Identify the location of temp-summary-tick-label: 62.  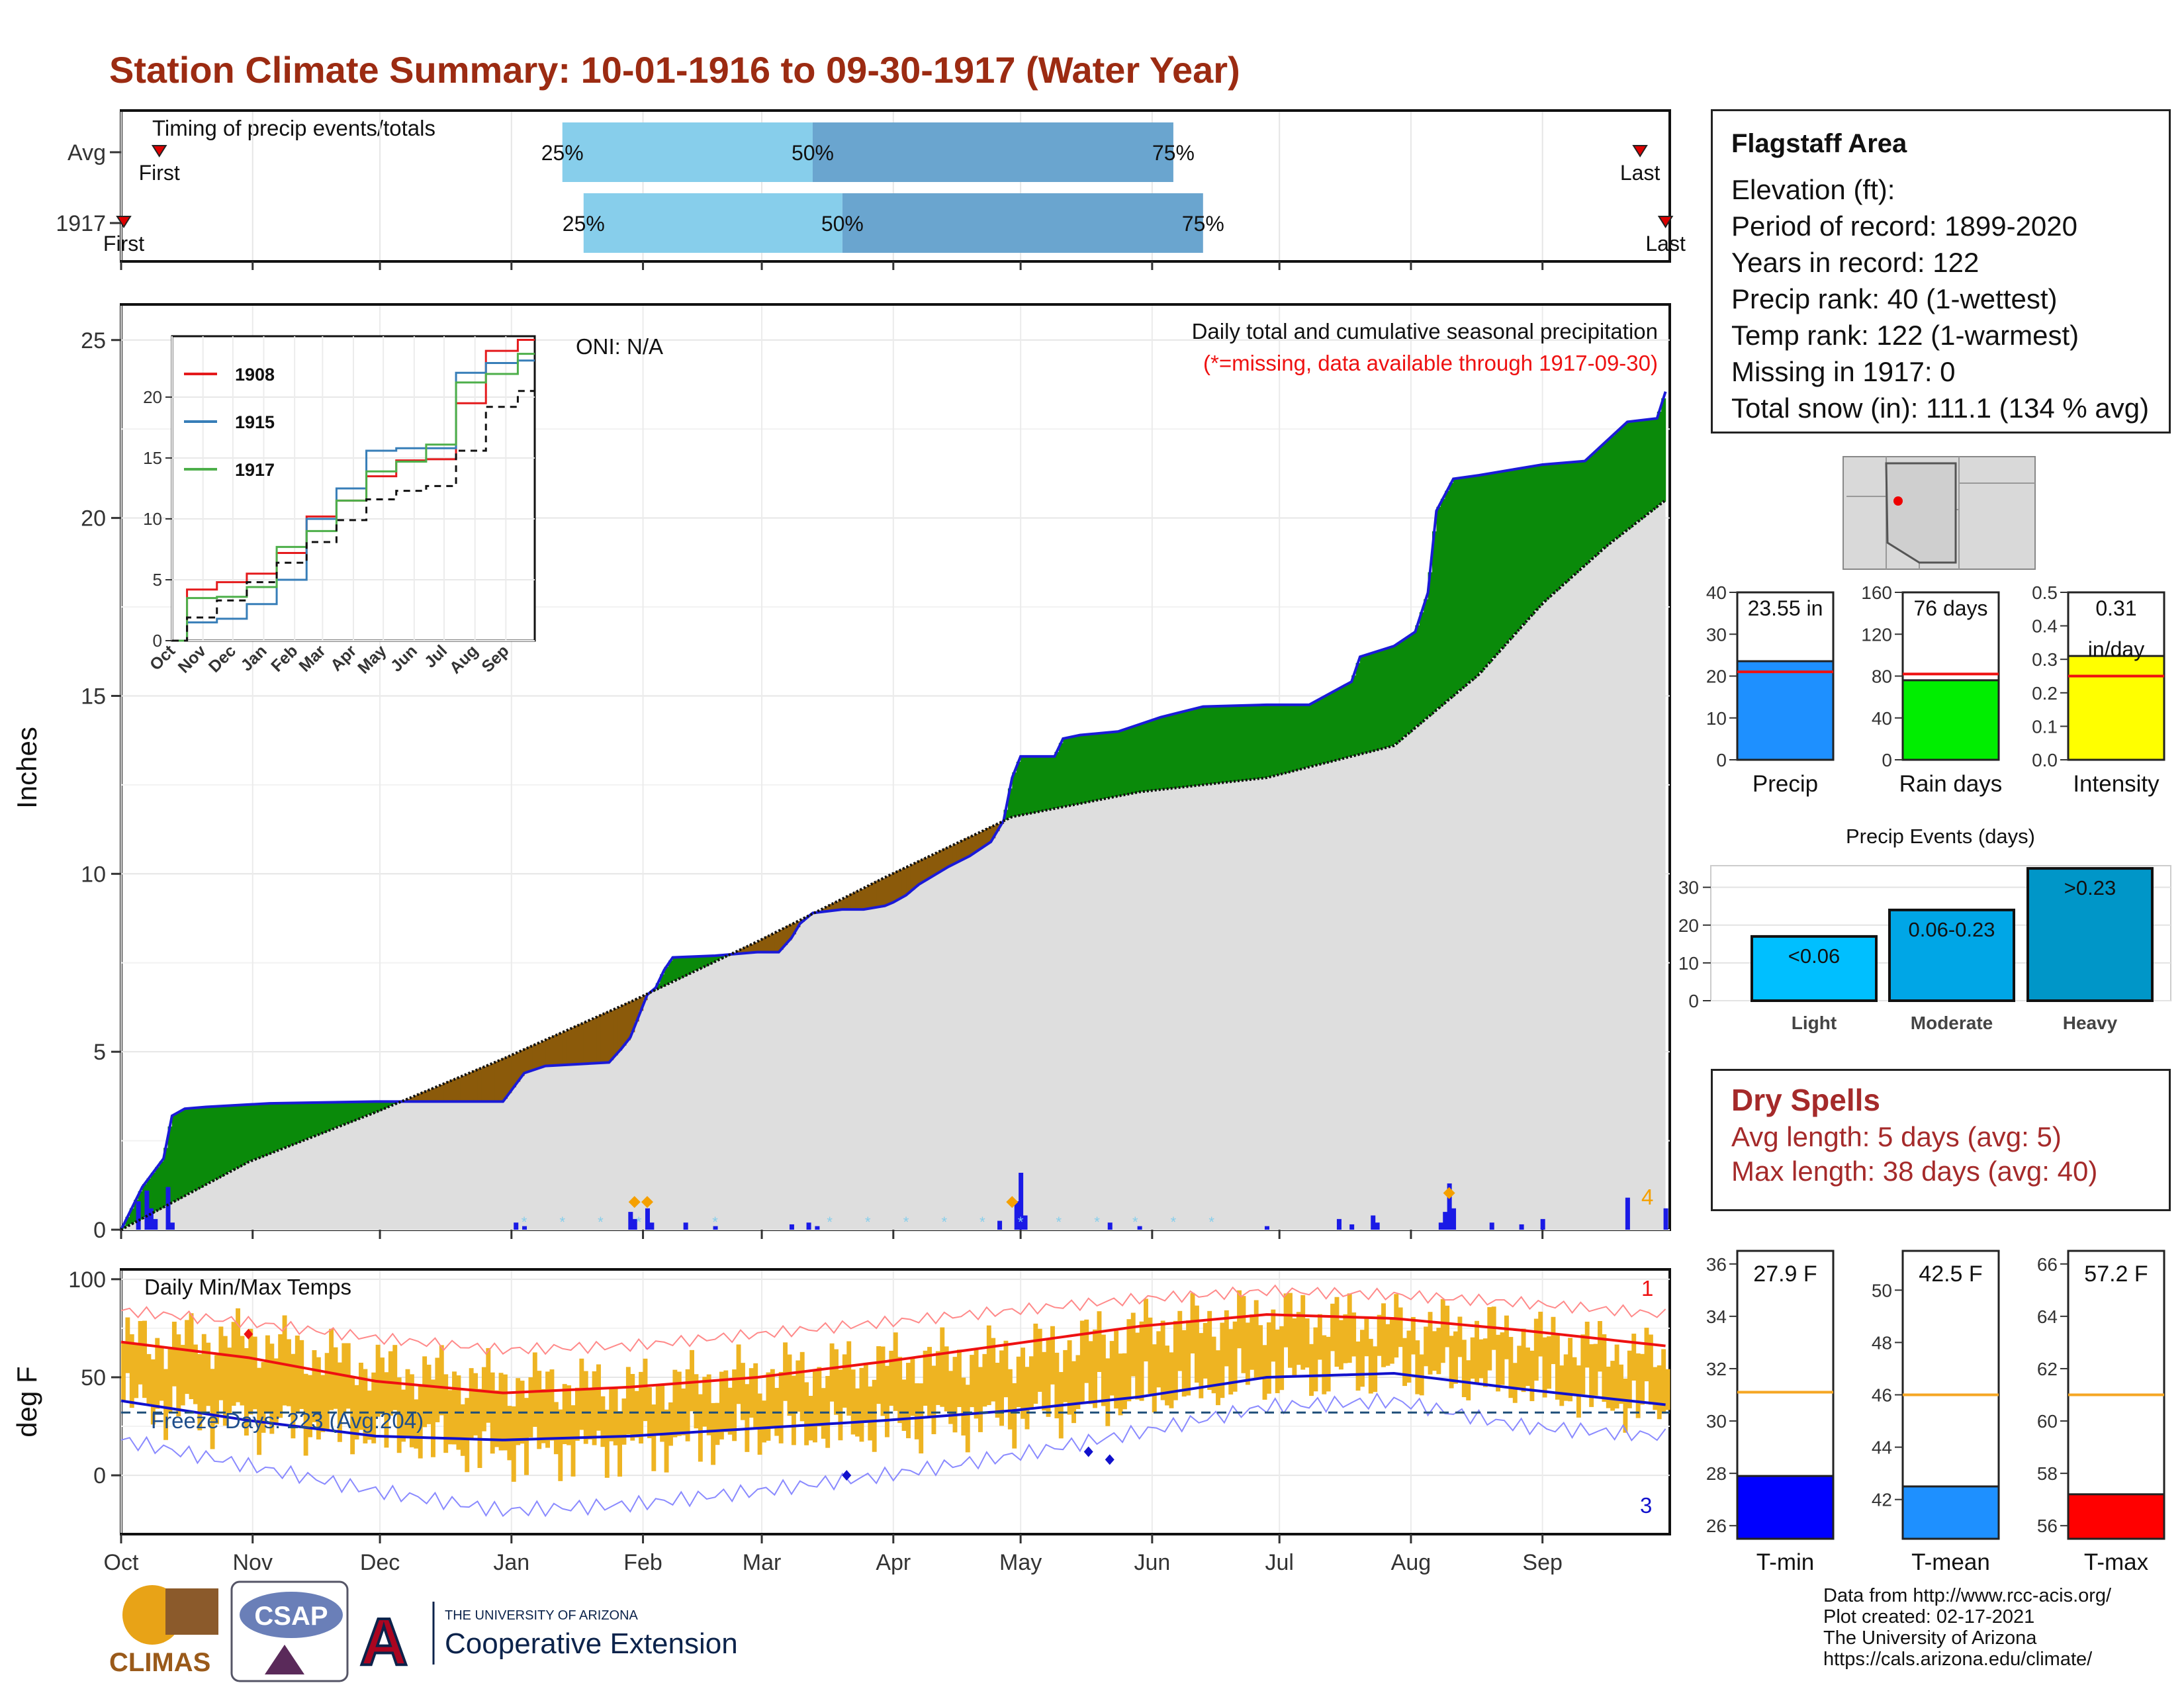
(2048, 1369).